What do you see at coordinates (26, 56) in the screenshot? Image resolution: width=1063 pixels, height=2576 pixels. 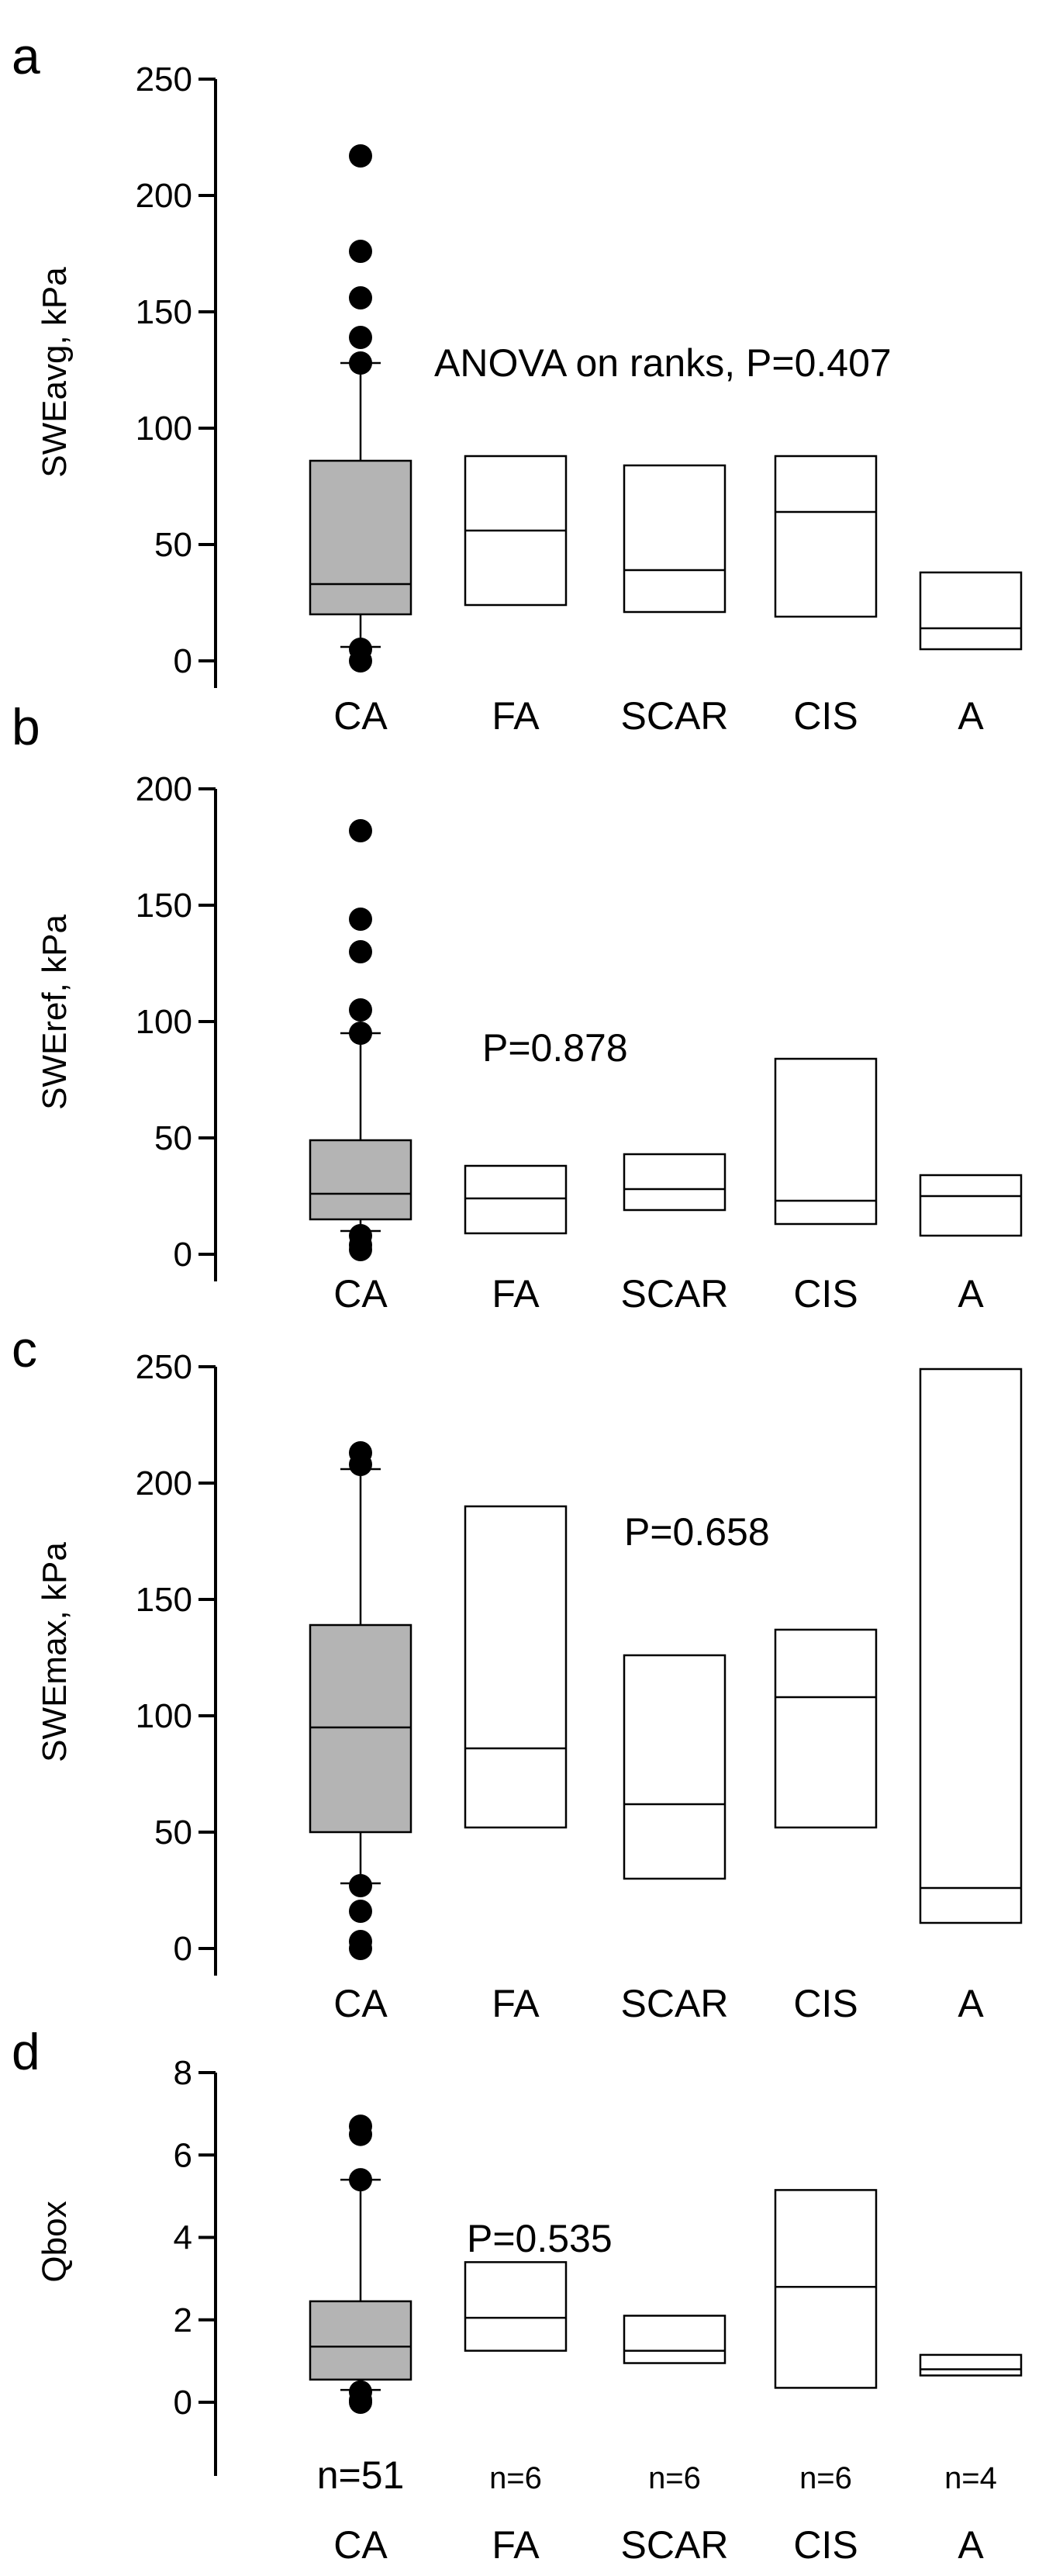 I see `panel-letter: a` at bounding box center [26, 56].